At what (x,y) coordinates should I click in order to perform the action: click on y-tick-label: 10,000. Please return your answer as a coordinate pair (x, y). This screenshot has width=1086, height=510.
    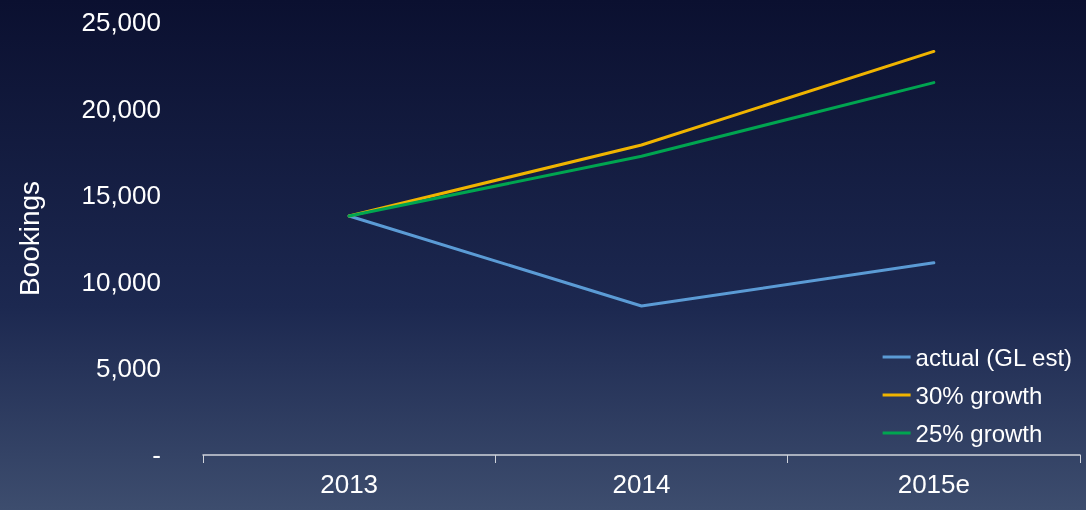
    Looking at the image, I should click on (121, 281).